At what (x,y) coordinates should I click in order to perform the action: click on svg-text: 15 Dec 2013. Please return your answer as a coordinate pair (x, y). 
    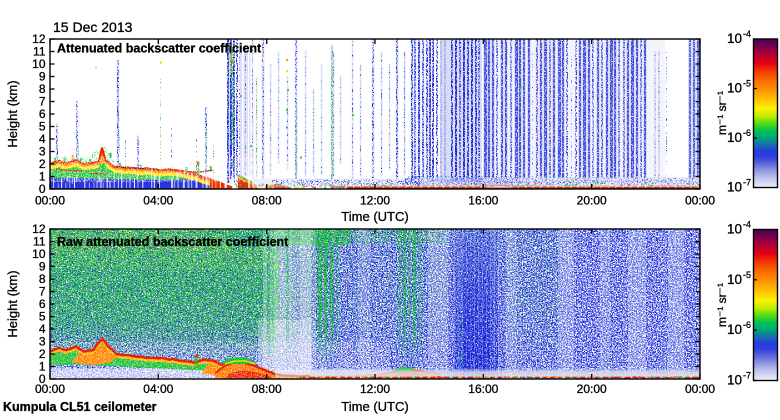
    Looking at the image, I should click on (93, 27).